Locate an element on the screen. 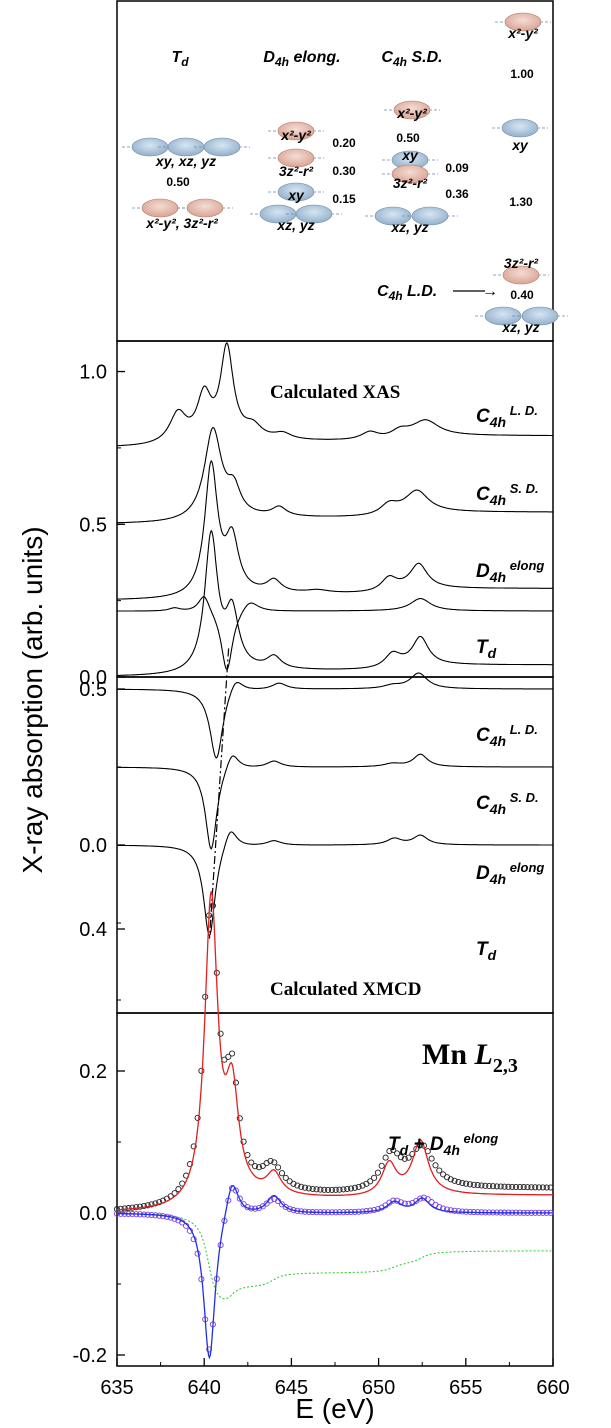 The image size is (611, 1428). x-tick-label: 660 is located at coordinates (552, 1388).